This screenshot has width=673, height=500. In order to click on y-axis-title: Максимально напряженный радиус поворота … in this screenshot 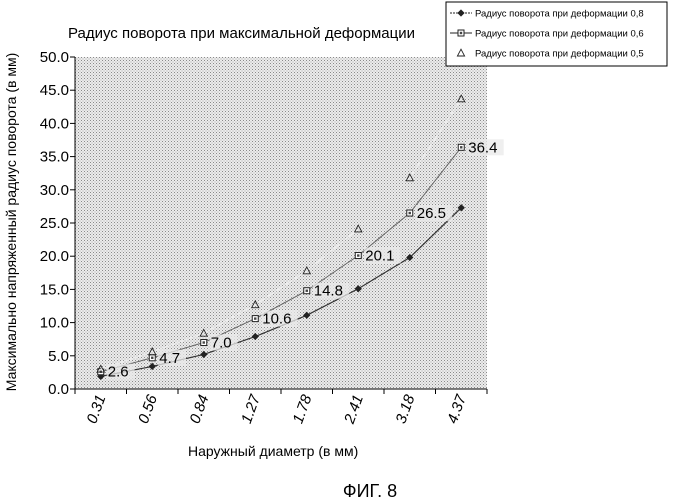, I will do `click(11, 222)`.